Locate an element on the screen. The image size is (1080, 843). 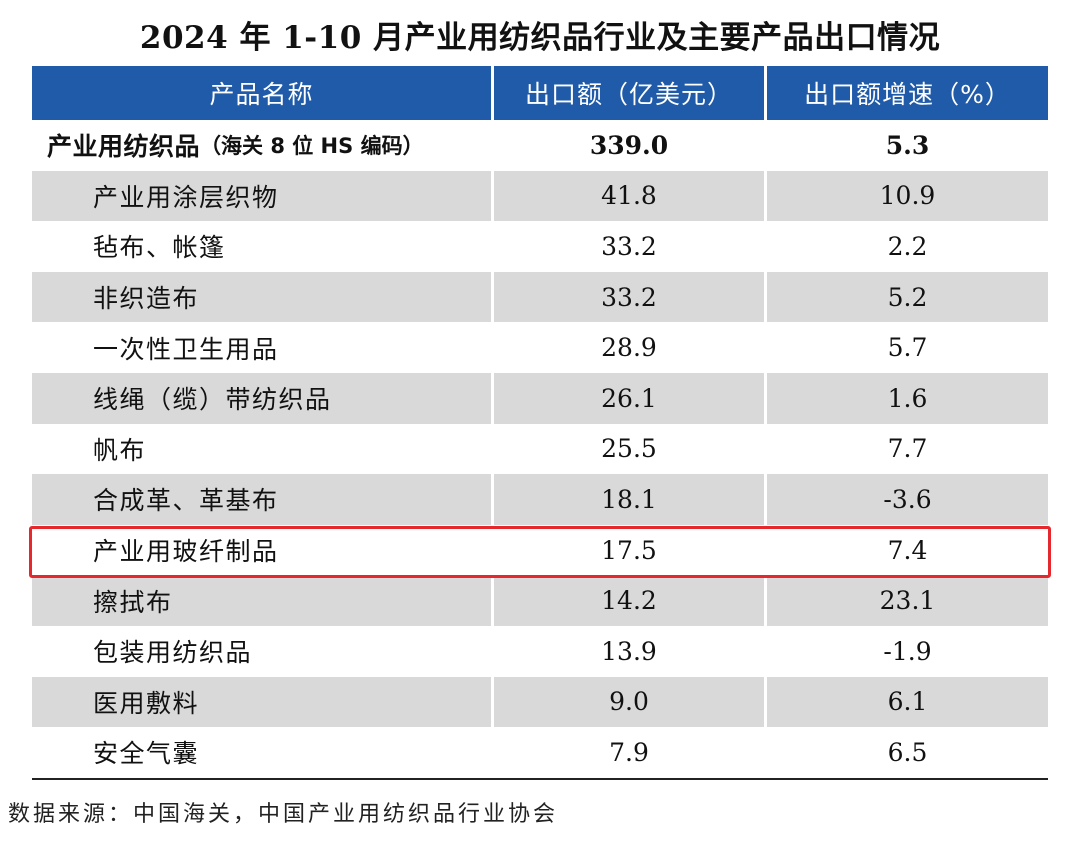
table-row: 一次性卫生用品 28.9 5.7 is located at coordinates (540, 347).